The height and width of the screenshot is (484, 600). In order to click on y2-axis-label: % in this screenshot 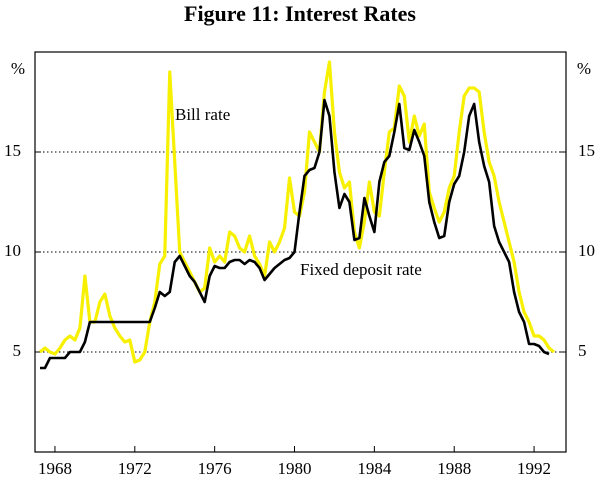, I will do `click(584, 68)`.